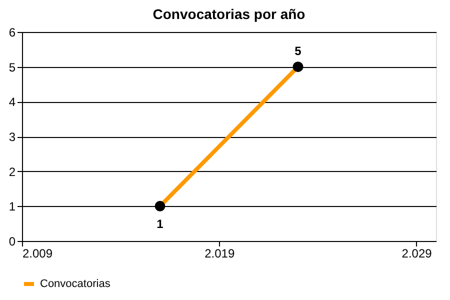 Image resolution: width=450 pixels, height=300 pixels. What do you see at coordinates (12, 33) in the screenshot?
I see `y-tick-label: 6` at bounding box center [12, 33].